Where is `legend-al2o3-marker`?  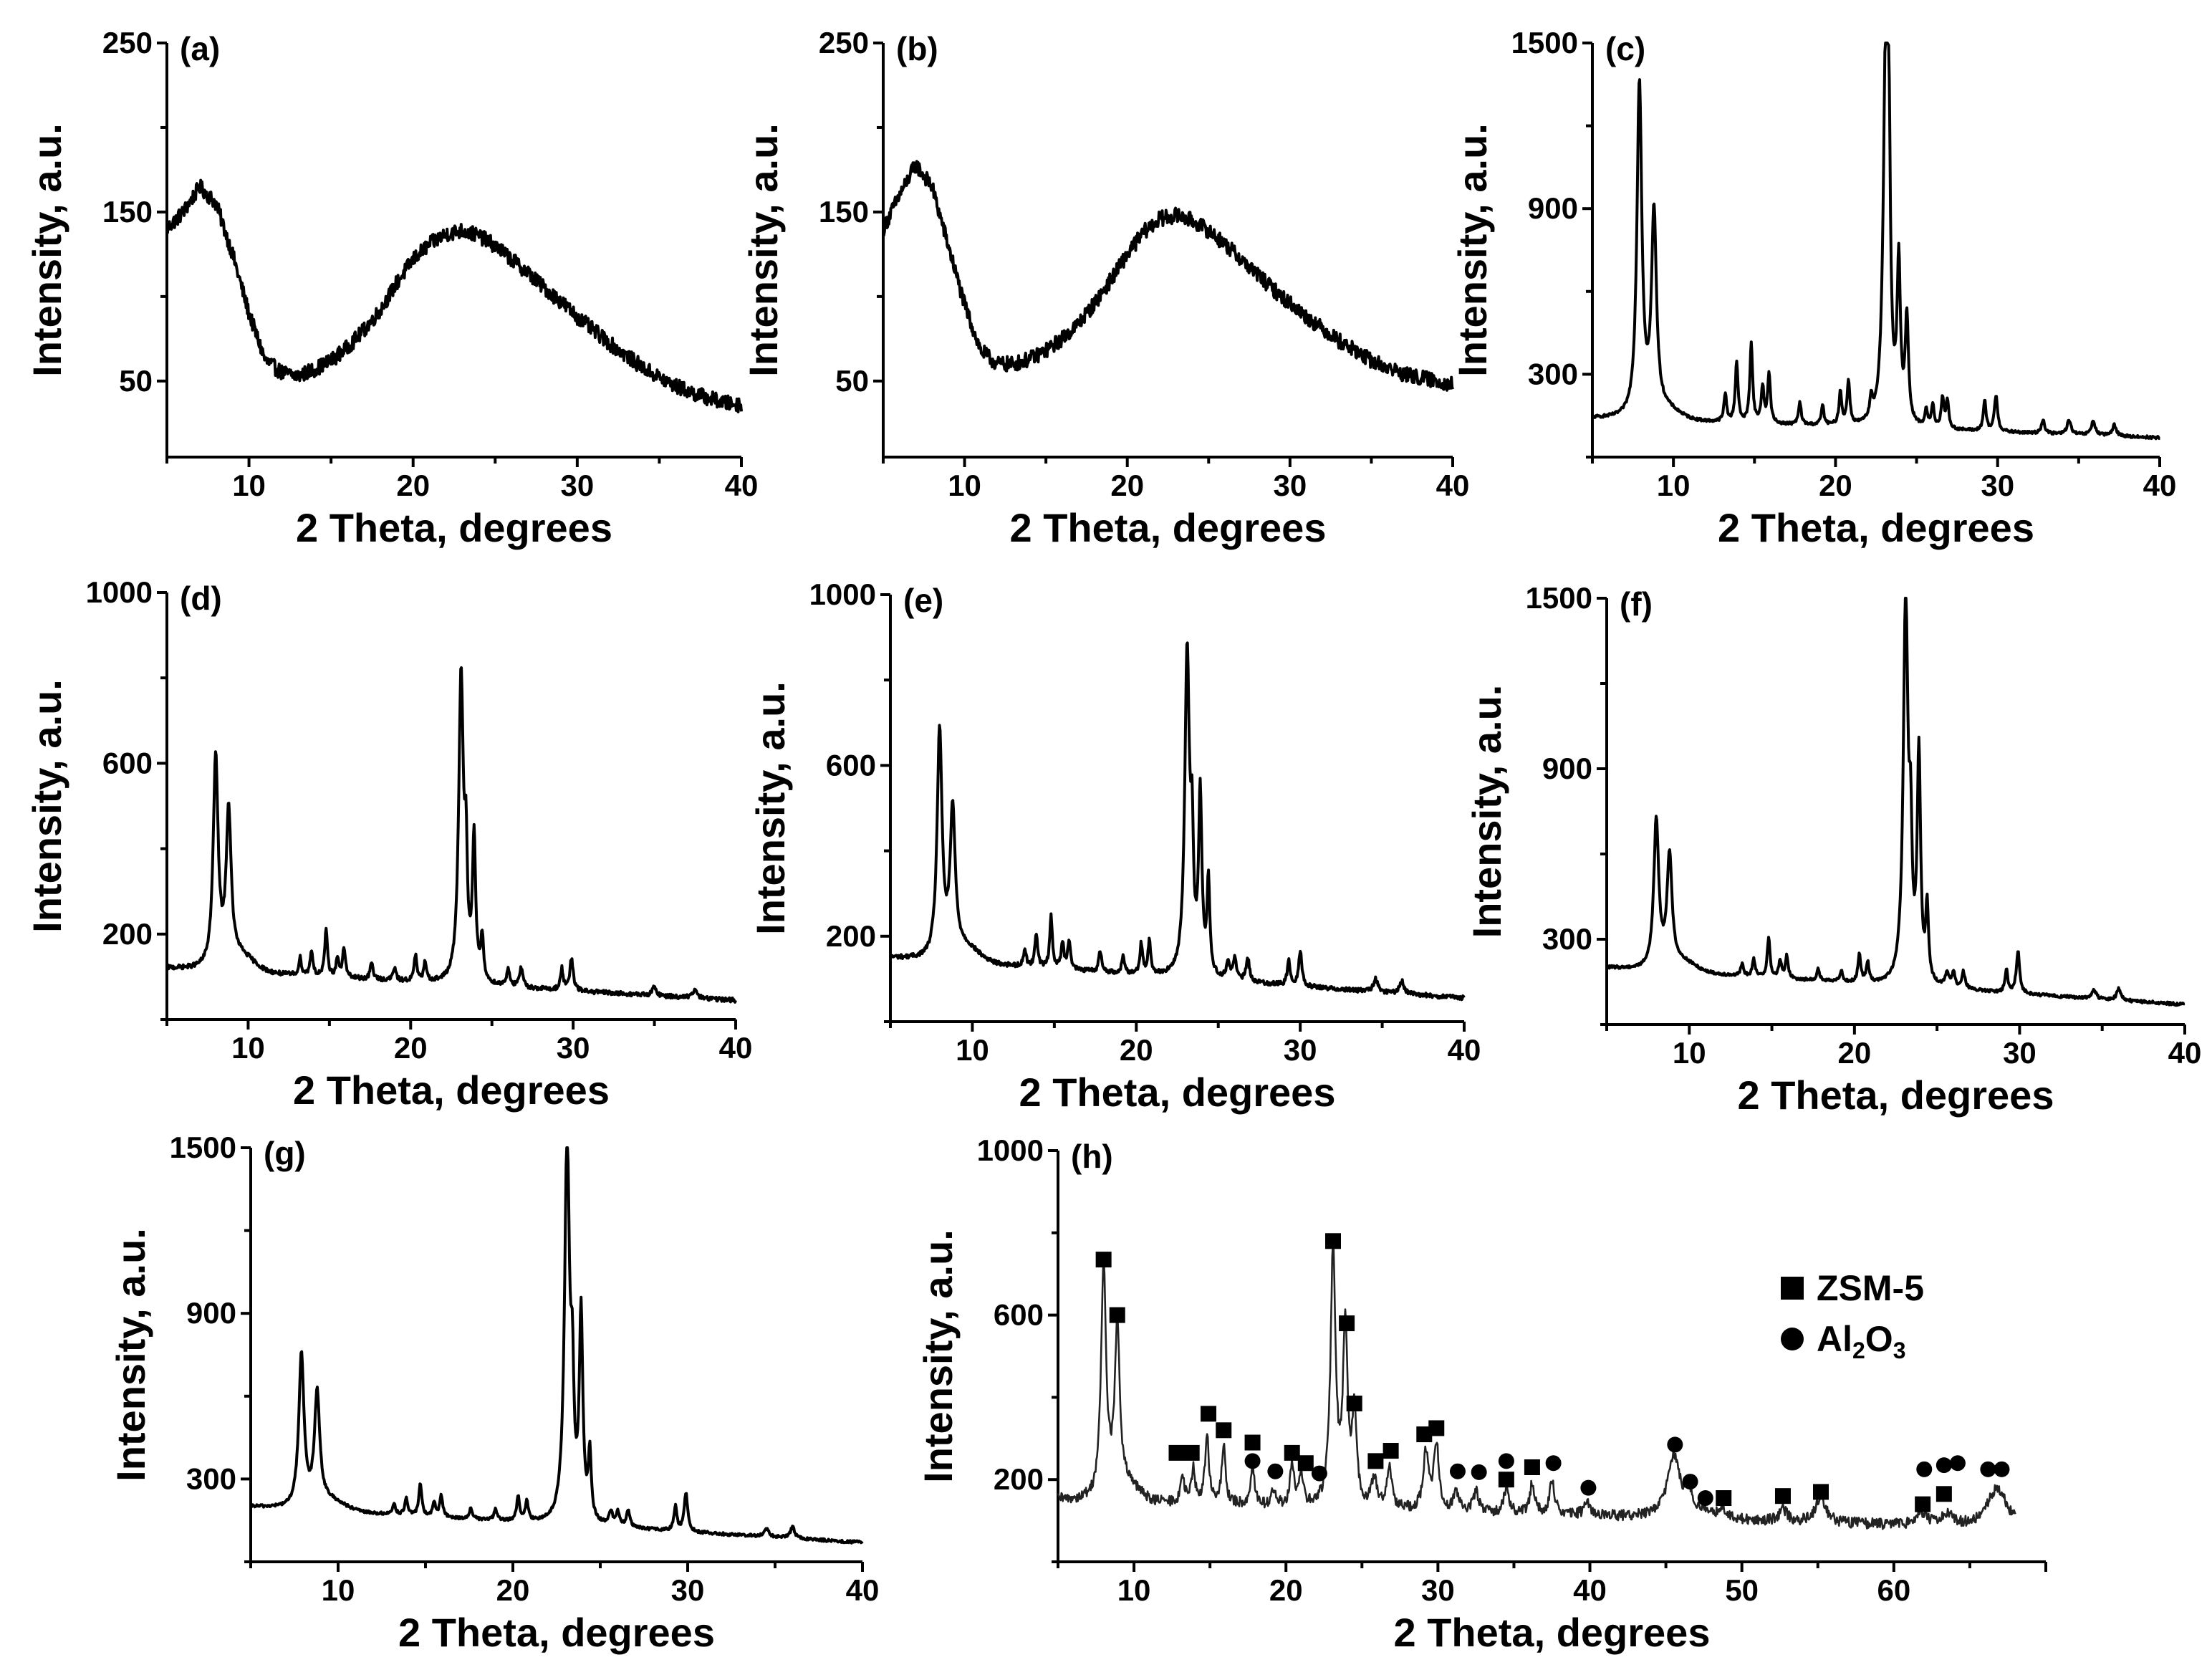 legend-al2o3-marker is located at coordinates (1792, 1339).